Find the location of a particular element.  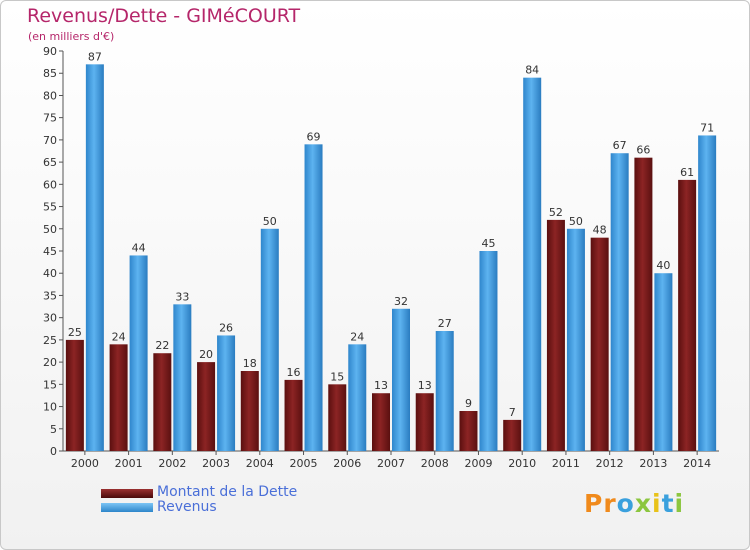

x-tick-label: 2003 is located at coordinates (216, 463).